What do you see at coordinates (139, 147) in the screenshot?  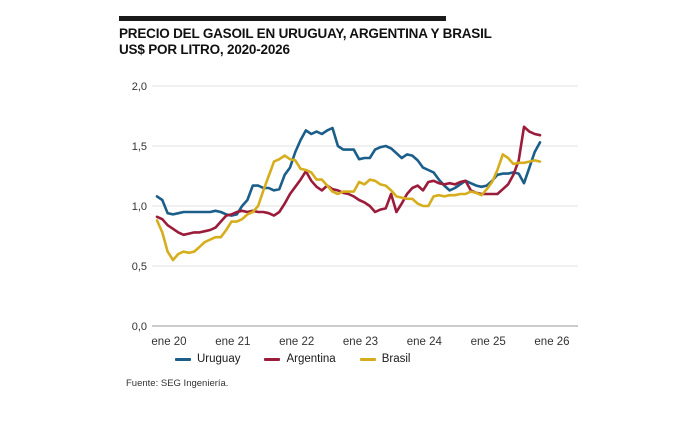 I see `y-tick-label: 1,5` at bounding box center [139, 147].